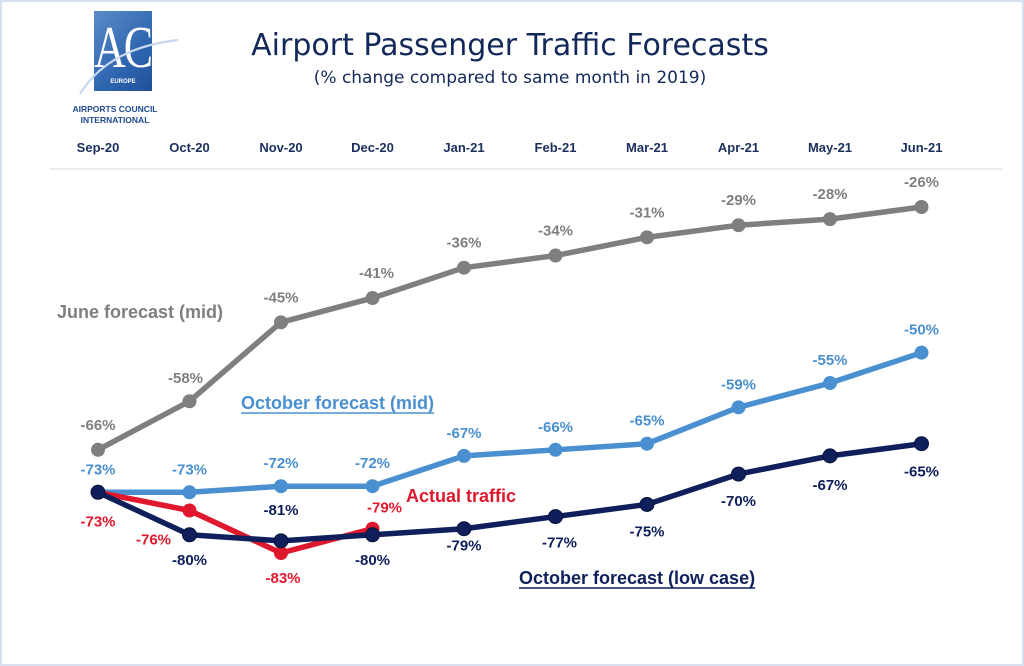 The width and height of the screenshot is (1024, 666). Describe the element at coordinates (922, 147) in the screenshot. I see `x-tick-label: Jun-21` at that location.